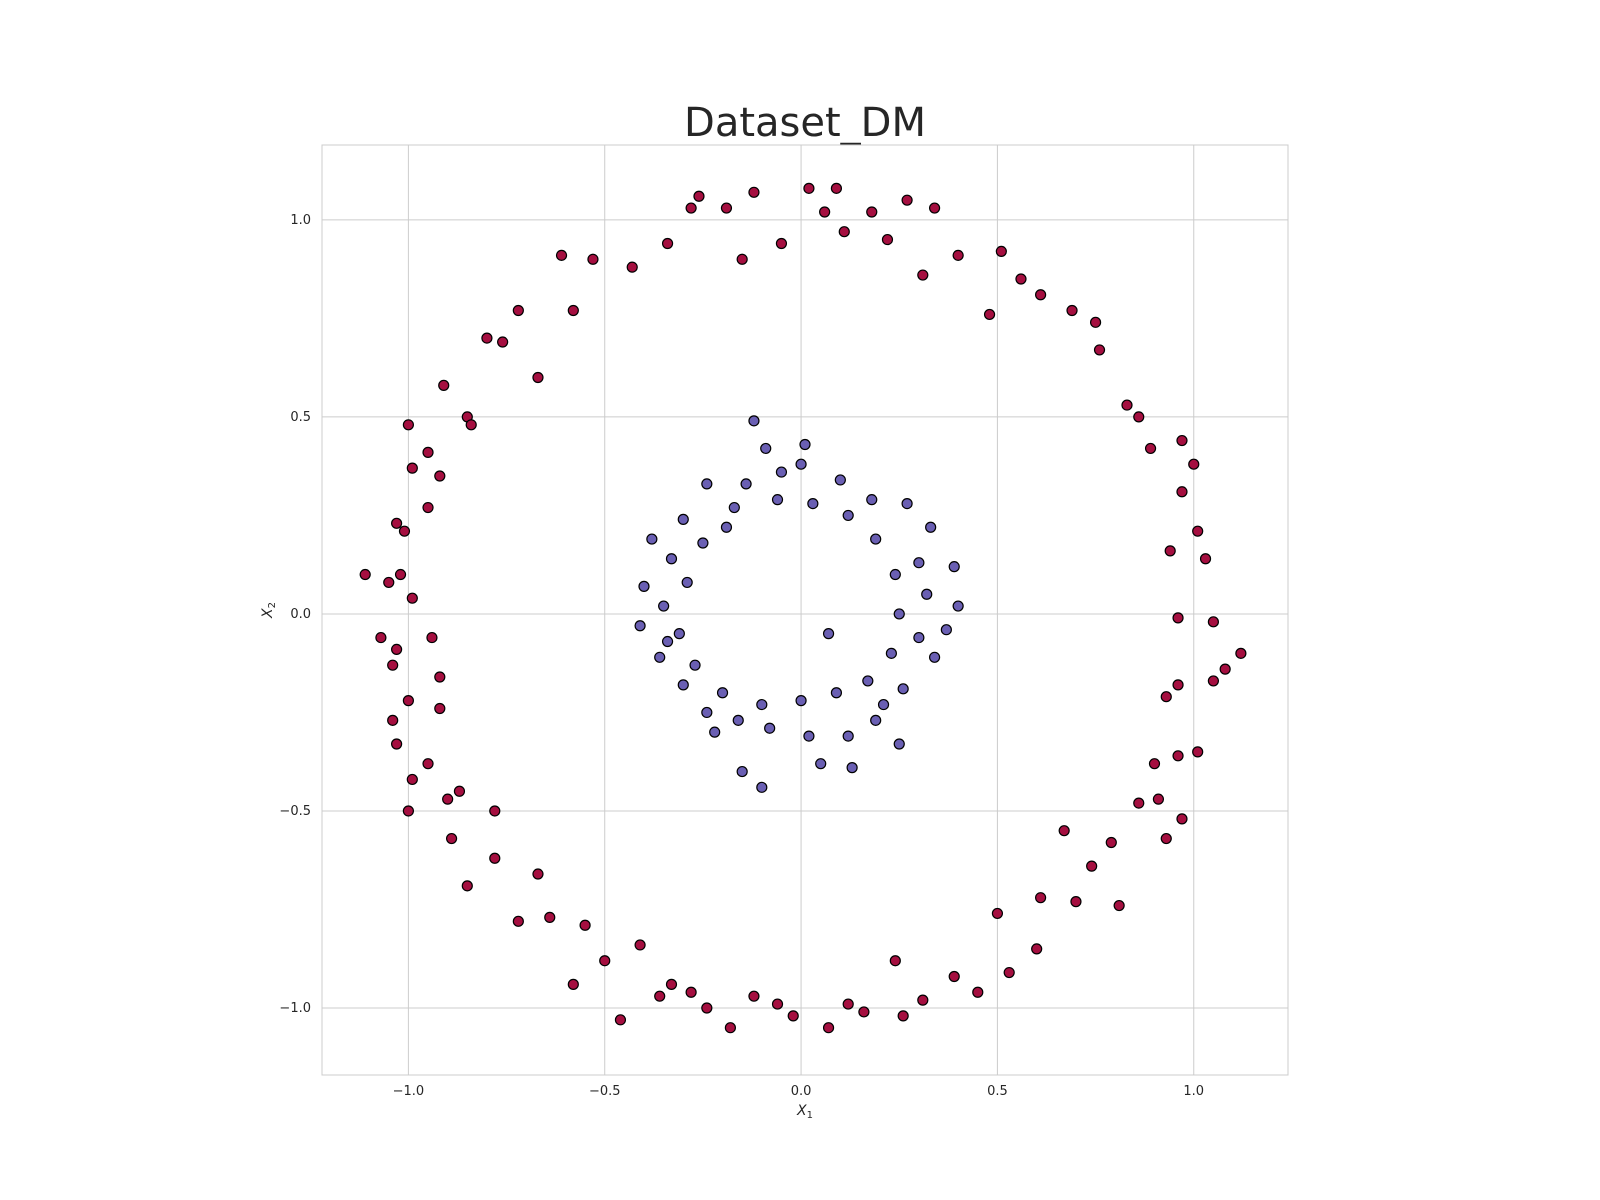 The height and width of the screenshot is (1200, 1600). I want to click on y-tick-label: 1.0, so click(300, 220).